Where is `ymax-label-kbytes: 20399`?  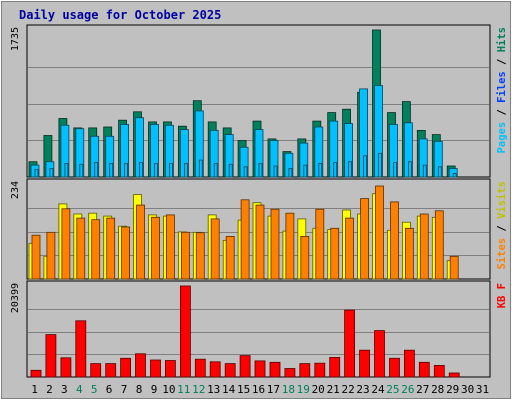 ymax-label-kbytes: 20399 is located at coordinates (15, 298).